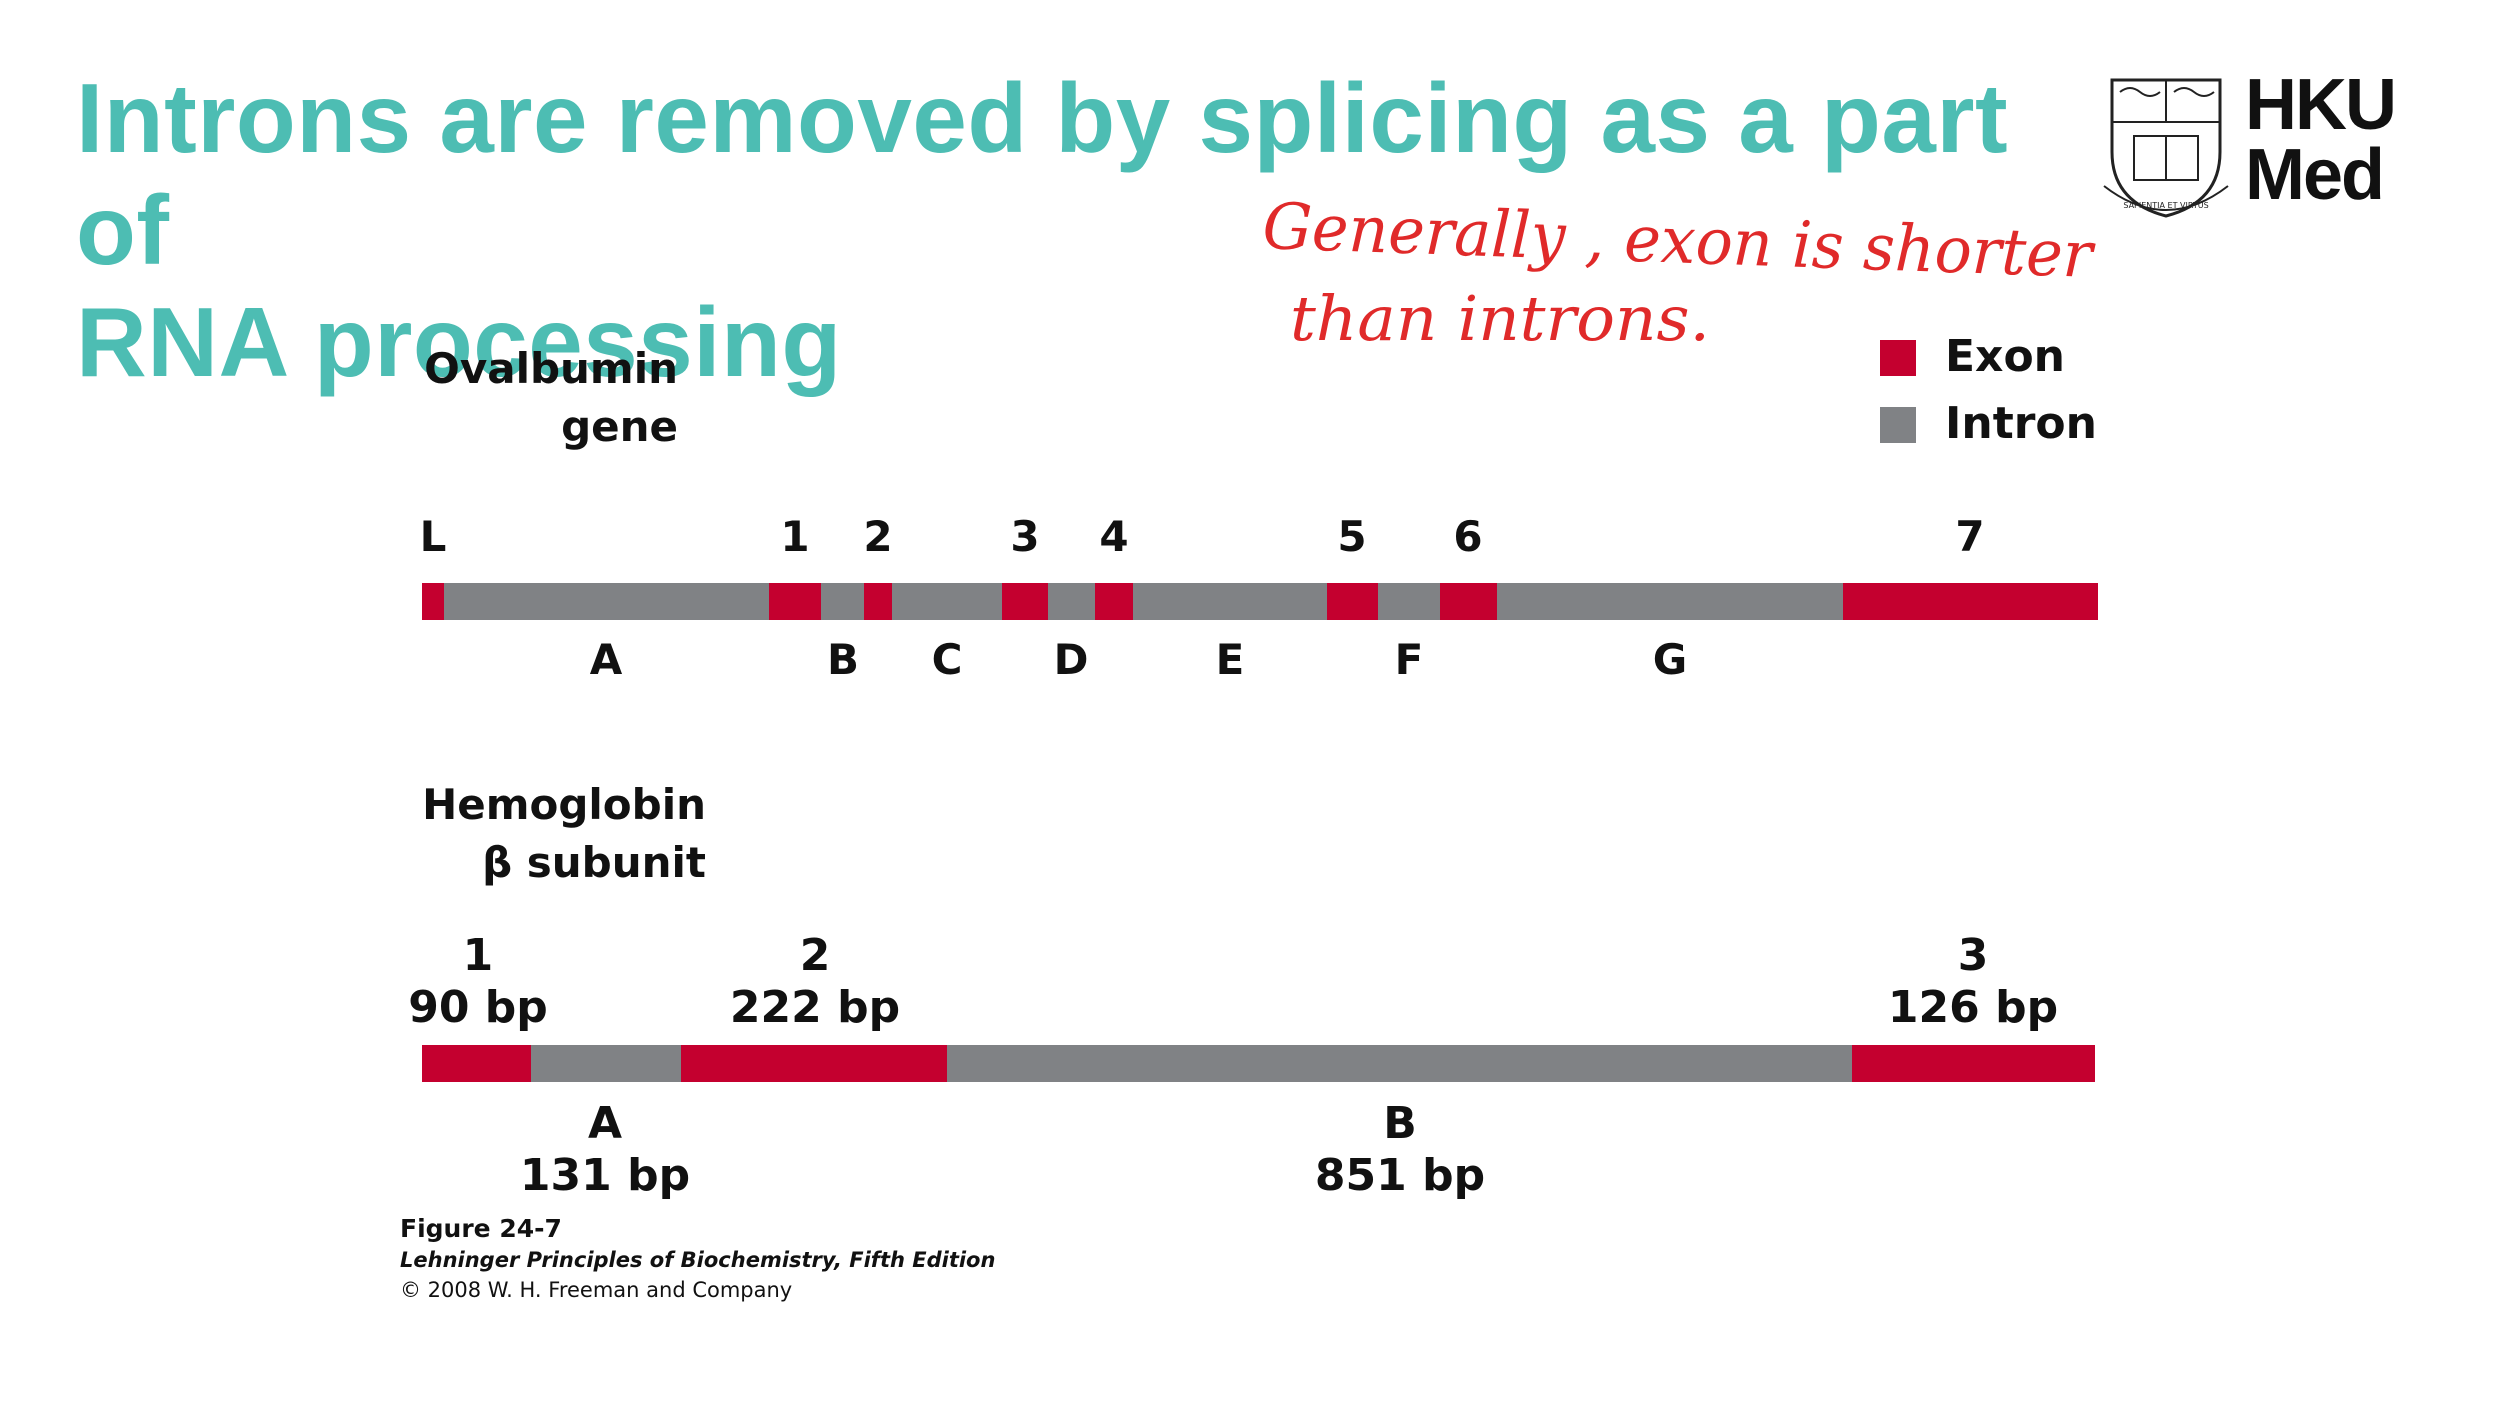 The width and height of the screenshot is (2500, 1407). Describe the element at coordinates (1670, 659) in the screenshot. I see `ovalbumin-intron-label: G` at that location.